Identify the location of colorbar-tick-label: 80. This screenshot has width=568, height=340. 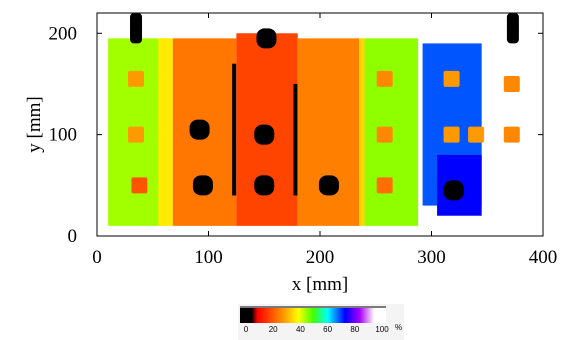
(354, 329).